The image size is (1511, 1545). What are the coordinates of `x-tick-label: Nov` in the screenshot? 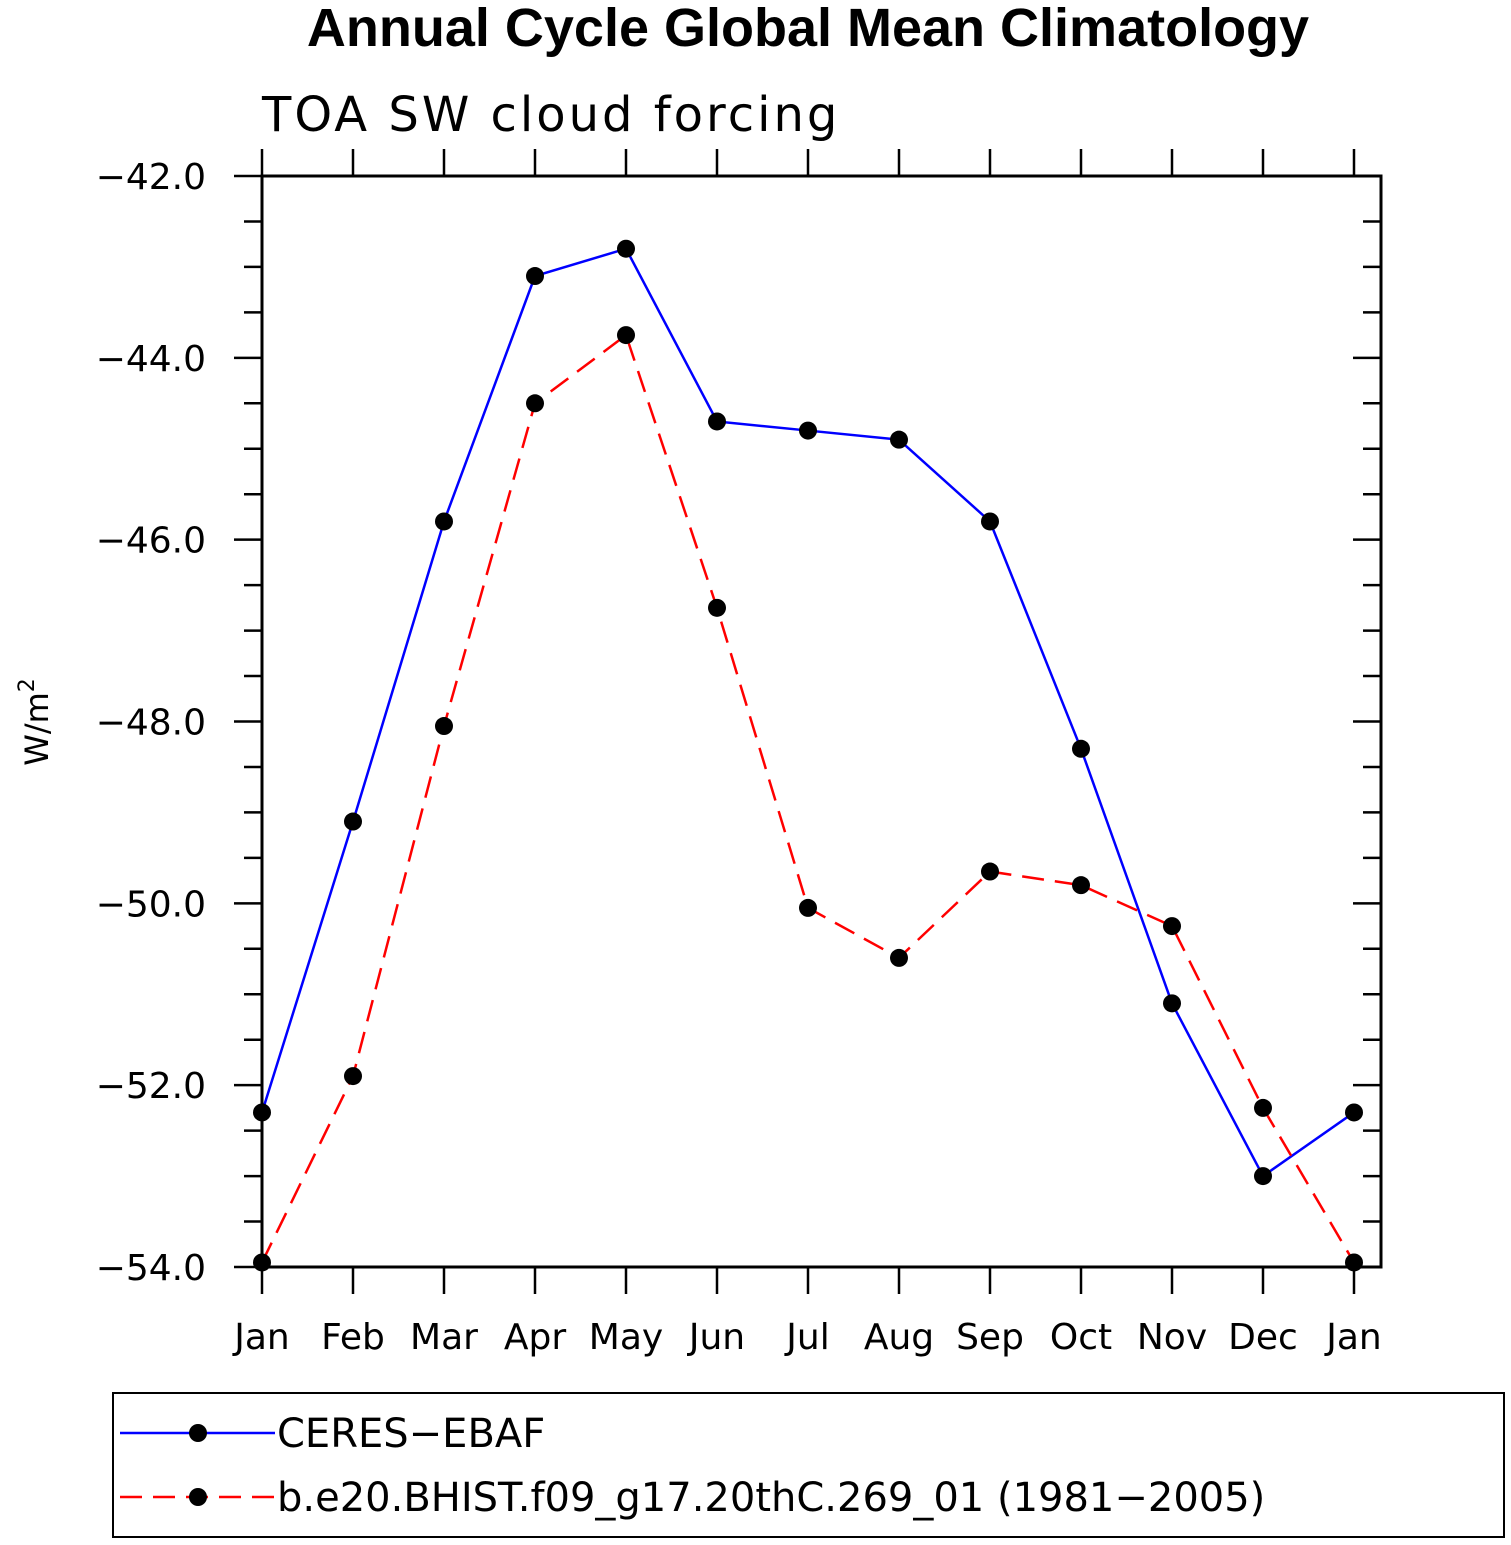 It's located at (1172, 1337).